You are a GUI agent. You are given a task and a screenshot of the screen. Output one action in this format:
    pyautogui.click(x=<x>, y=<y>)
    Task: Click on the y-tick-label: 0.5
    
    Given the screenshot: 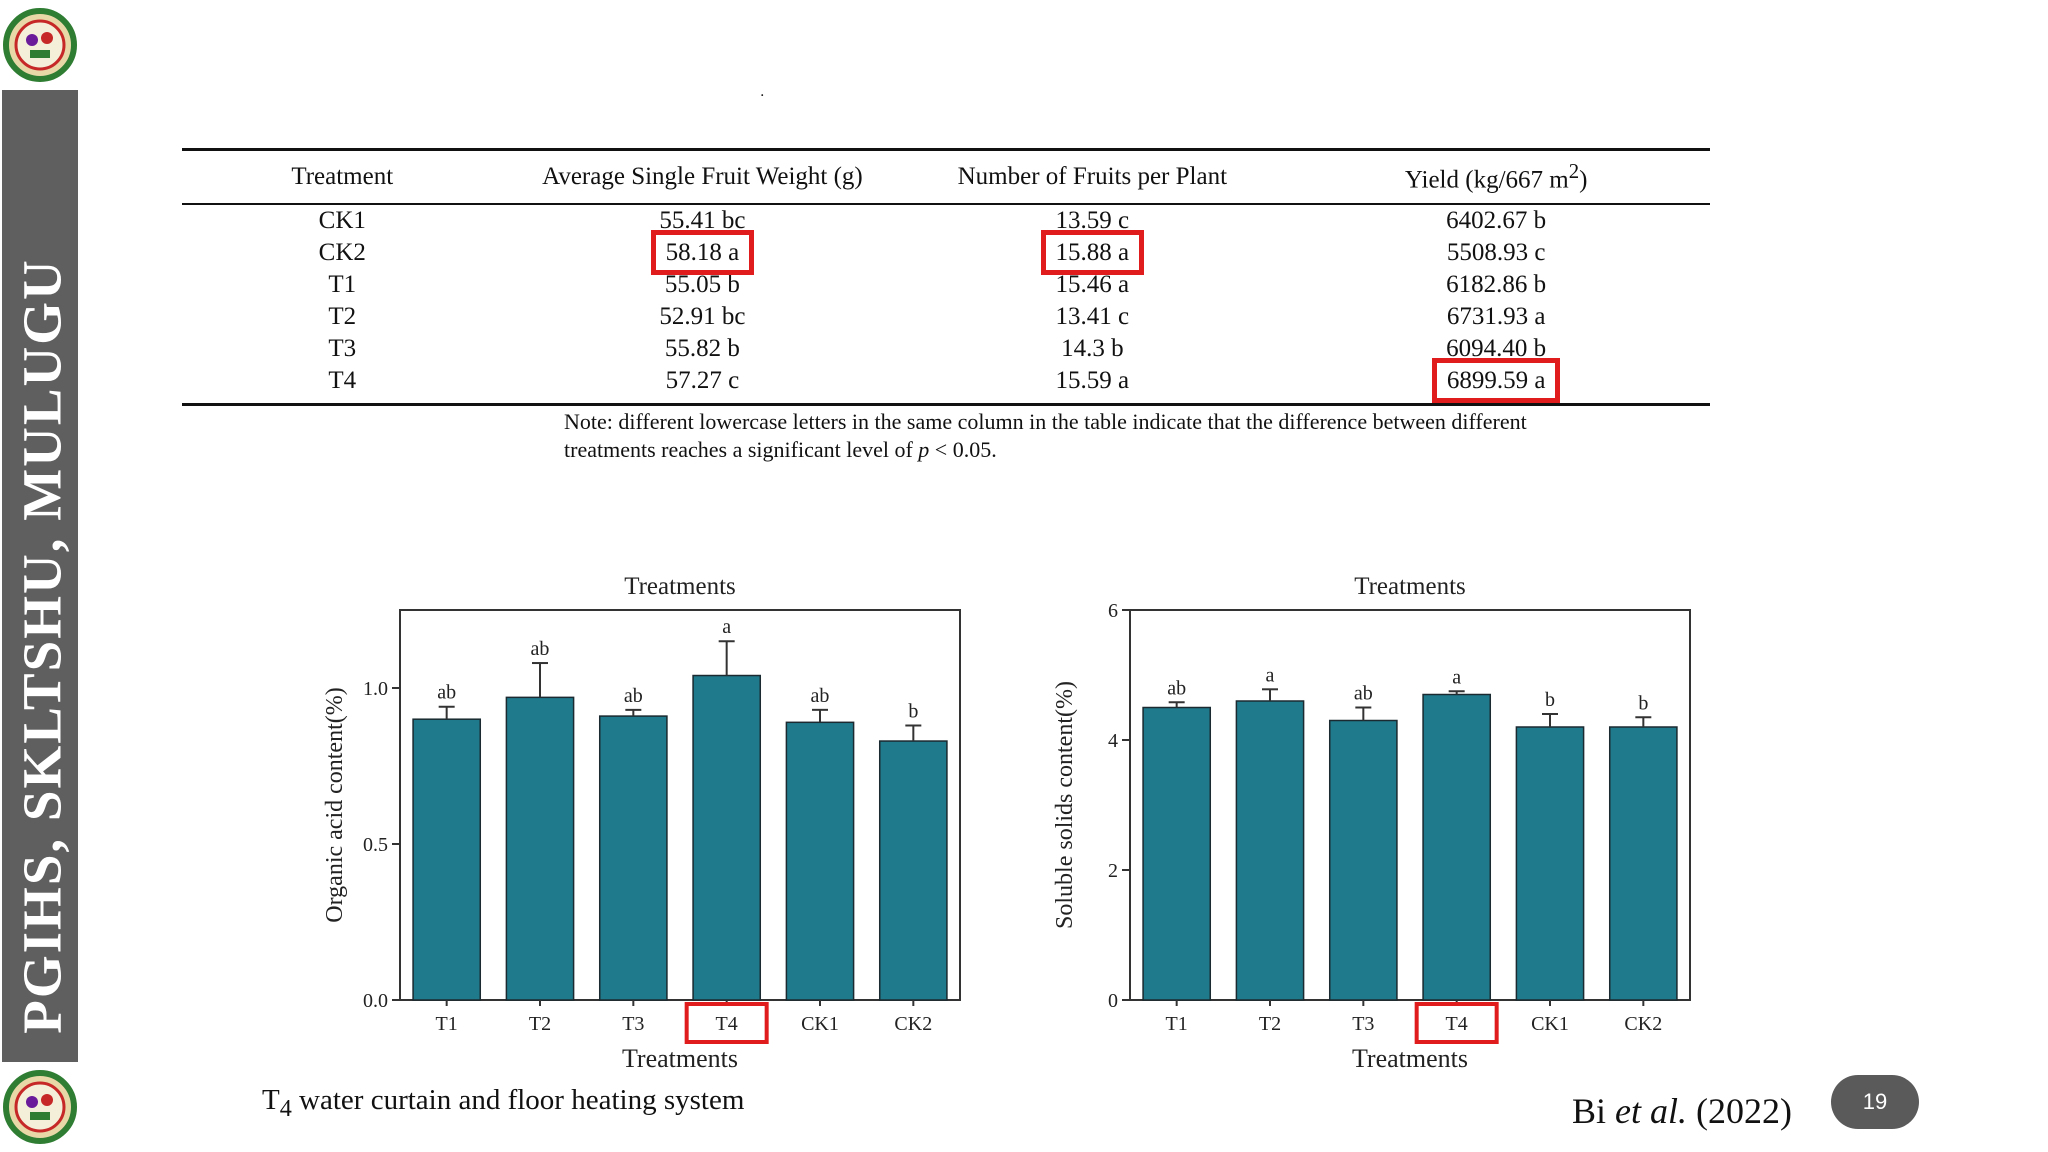 What is the action you would take?
    pyautogui.click(x=375, y=845)
    